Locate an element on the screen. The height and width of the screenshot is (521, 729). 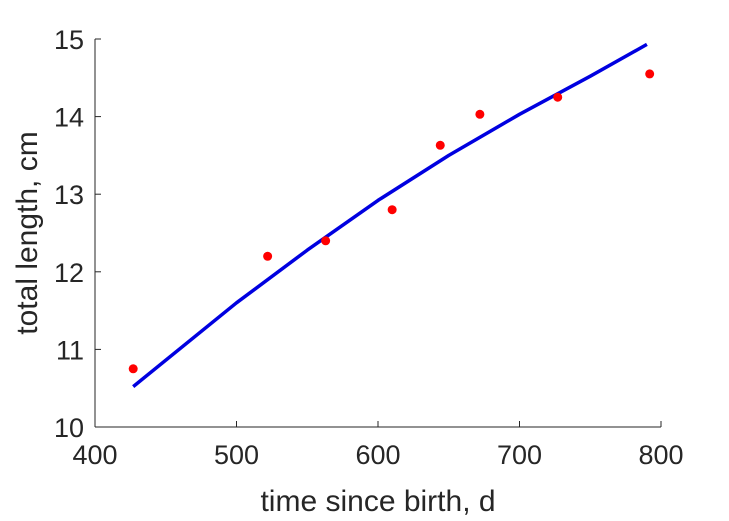
y-tick-label: 15 is located at coordinates (69, 40).